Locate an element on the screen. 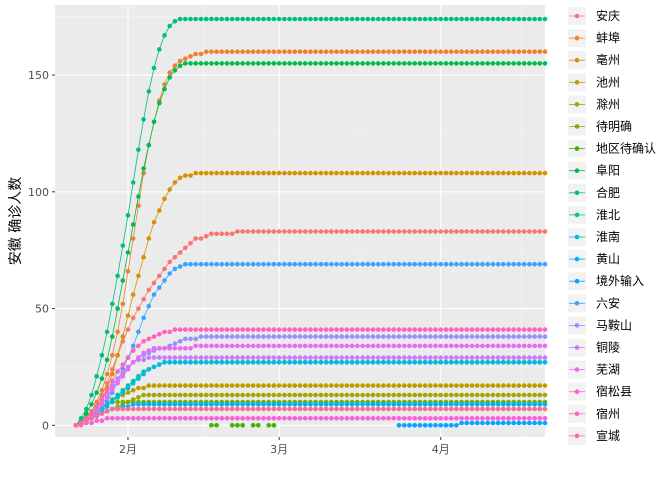 This screenshot has height=480, width=672. x-tick-label: 2月 is located at coordinates (128, 449).